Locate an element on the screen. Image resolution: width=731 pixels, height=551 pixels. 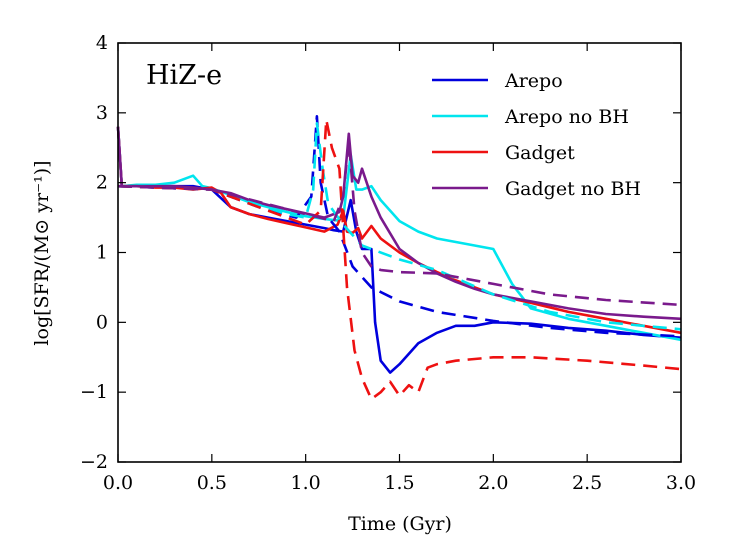
x-tick-label: 2.5 is located at coordinates (587, 483).